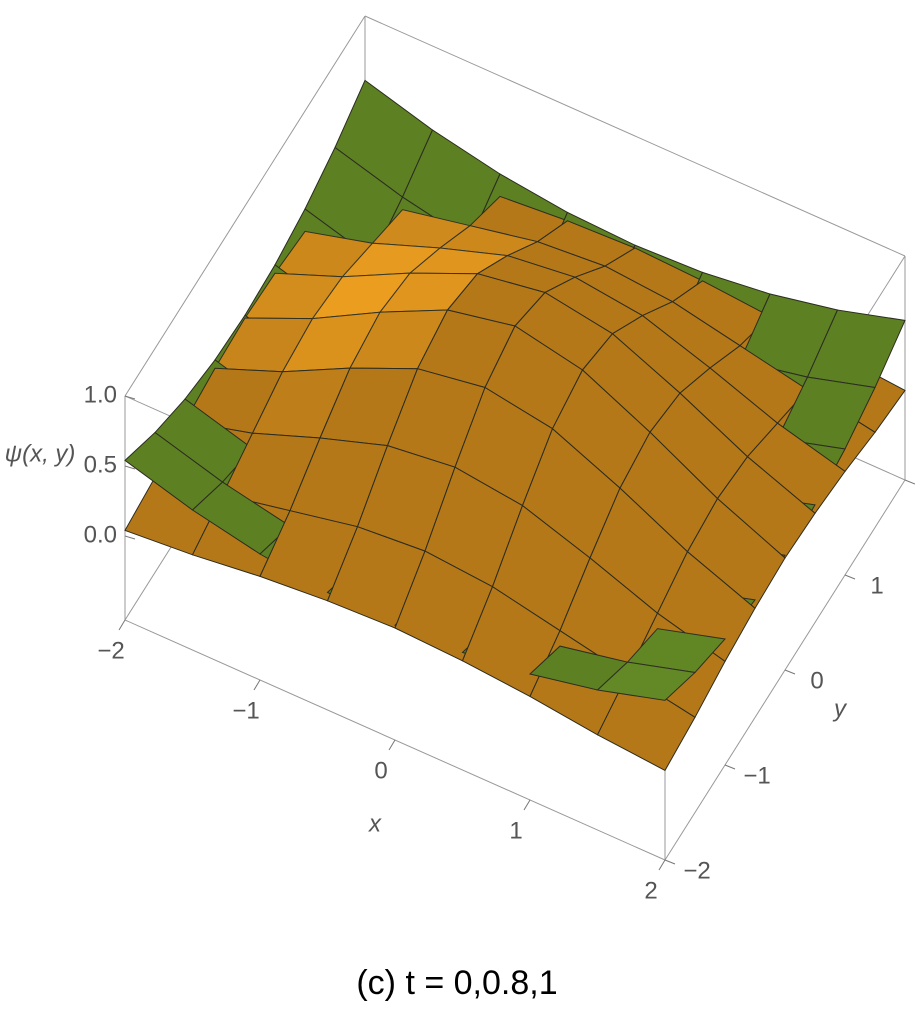 This screenshot has height=1014, width=915. What do you see at coordinates (515, 830) in the screenshot?
I see `x-tick-label: 1` at bounding box center [515, 830].